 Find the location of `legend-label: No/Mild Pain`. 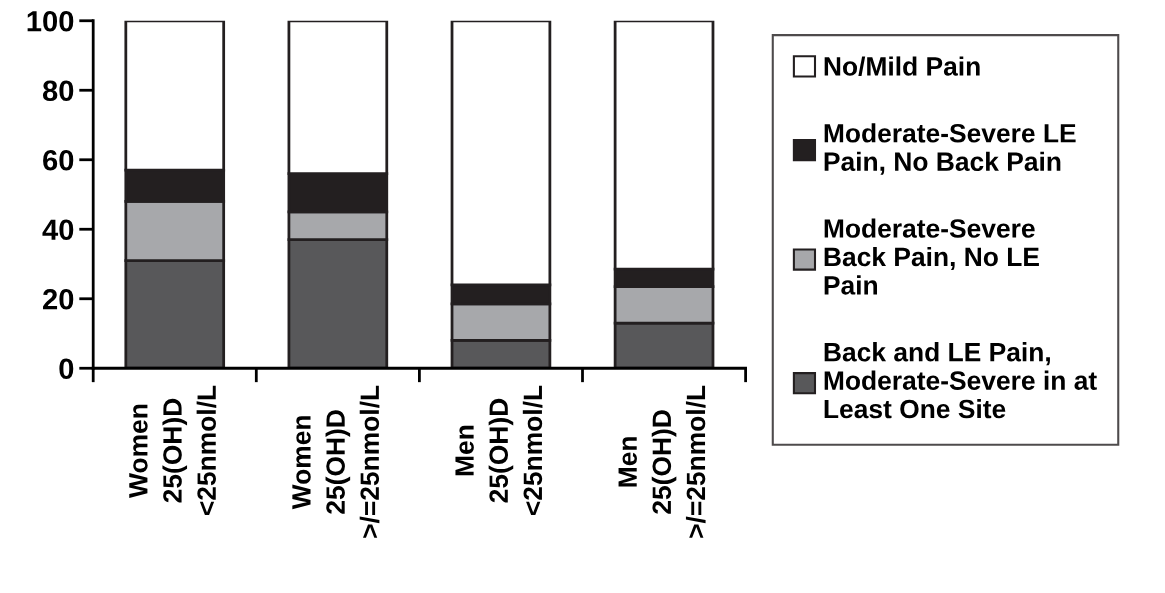

legend-label: No/Mild Pain is located at coordinates (902, 66).